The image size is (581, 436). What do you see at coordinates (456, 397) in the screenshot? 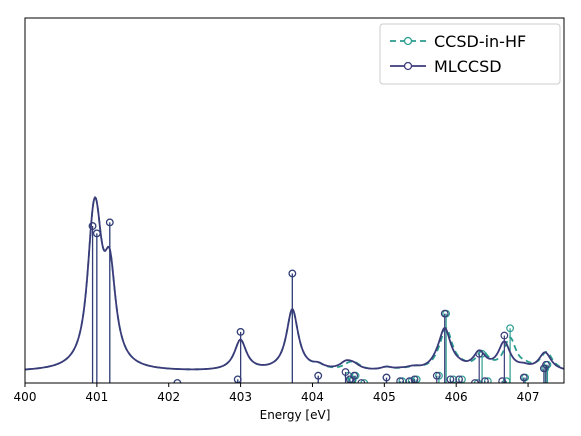
I see `x-tick-label-6: 406` at bounding box center [456, 397].